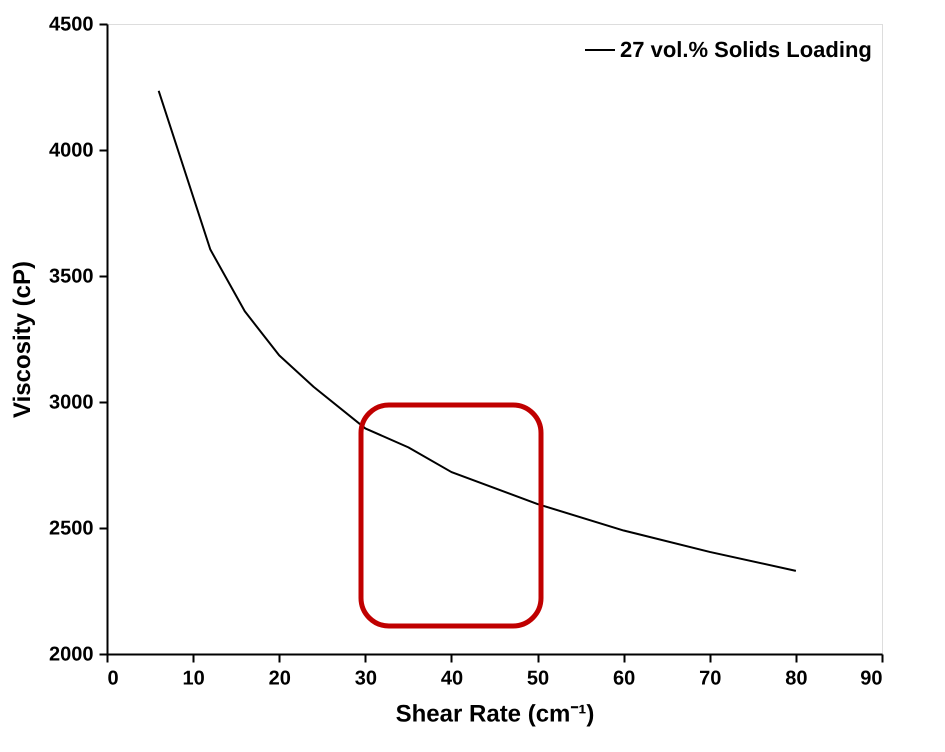 This screenshot has width=945, height=752. Describe the element at coordinates (538, 679) in the screenshot. I see `x-tick-label: 50` at that location.